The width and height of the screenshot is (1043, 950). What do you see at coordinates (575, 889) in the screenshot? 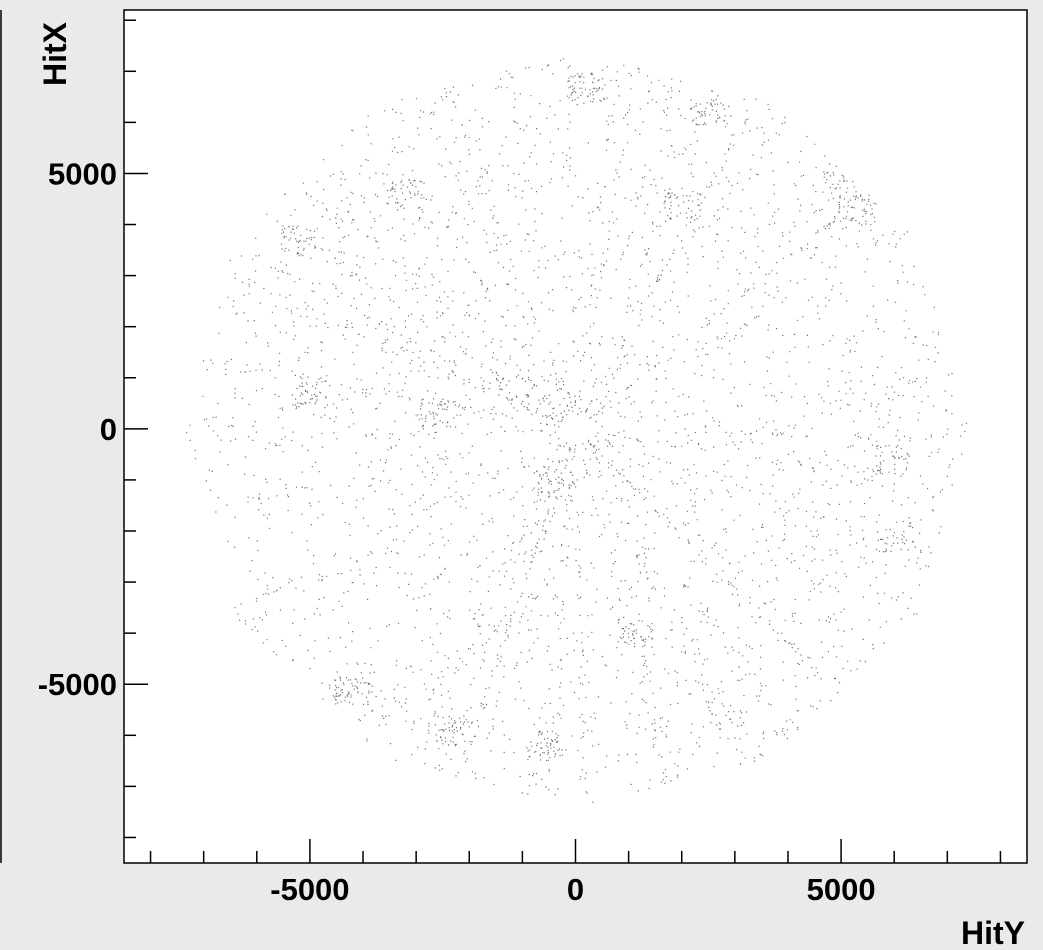
I see `x-tick-label: 0` at bounding box center [575, 889].